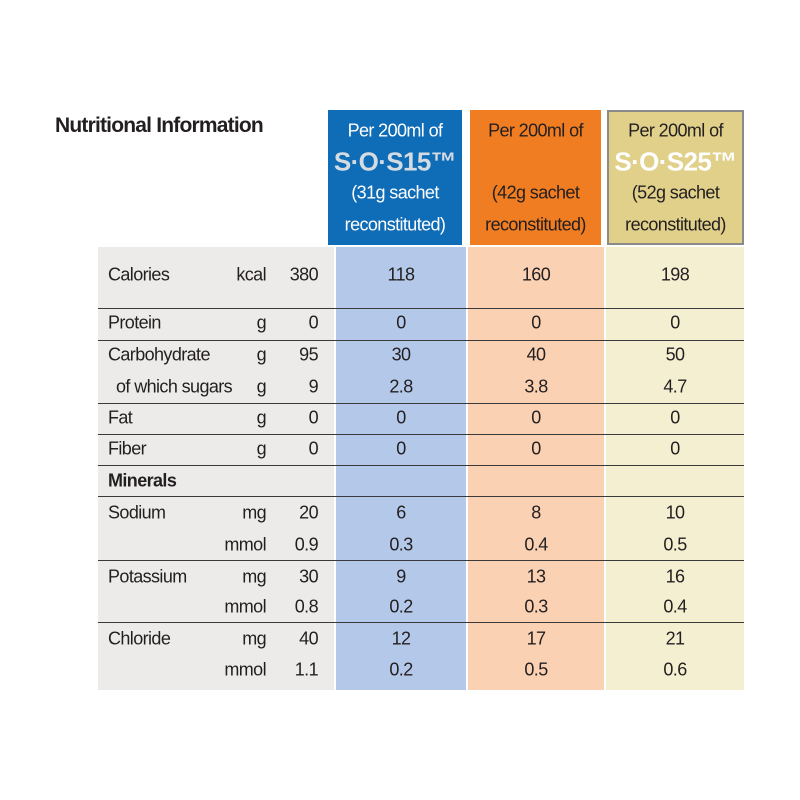  Describe the element at coordinates (134, 322) in the screenshot. I see `row-label: Protein` at that location.